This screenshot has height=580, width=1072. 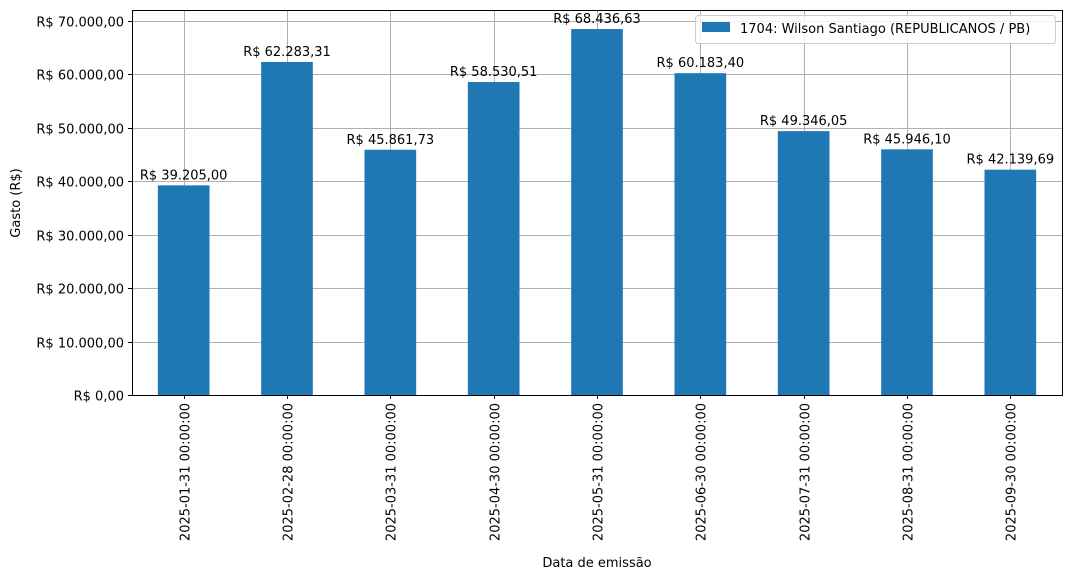 I want to click on y-tick-label: R$ 50.000,00, so click(x=80, y=130).